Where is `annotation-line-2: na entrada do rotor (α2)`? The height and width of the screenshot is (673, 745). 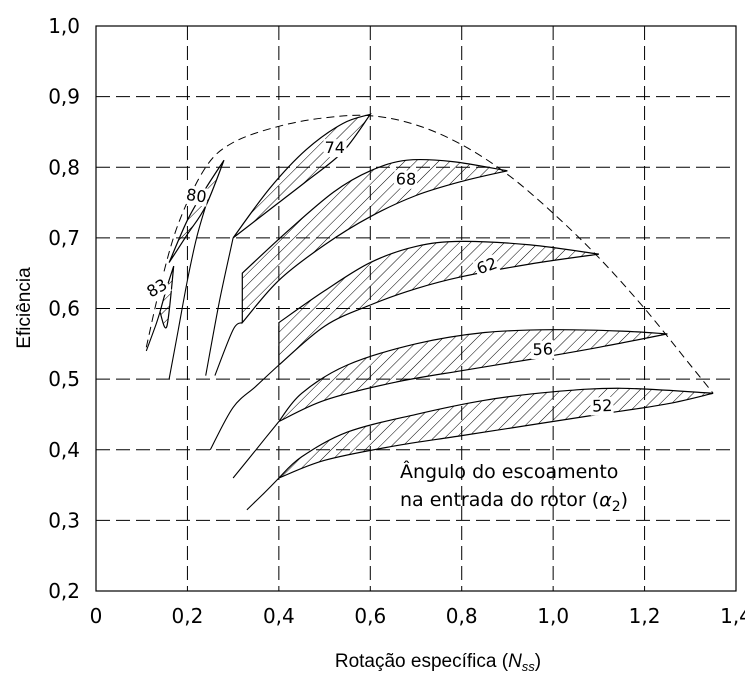 annotation-line-2: na entrada do rotor (α2) is located at coordinates (514, 502).